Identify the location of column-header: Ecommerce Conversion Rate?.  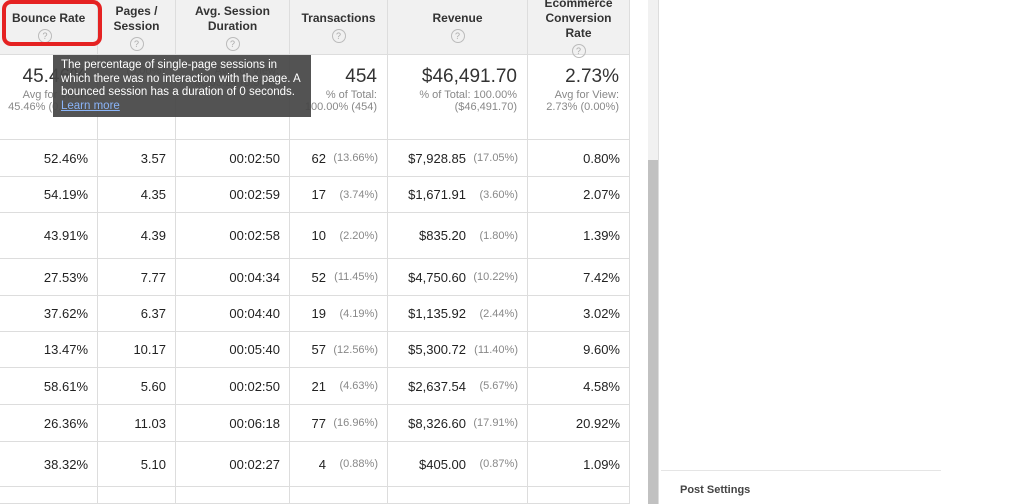
(579, 29).